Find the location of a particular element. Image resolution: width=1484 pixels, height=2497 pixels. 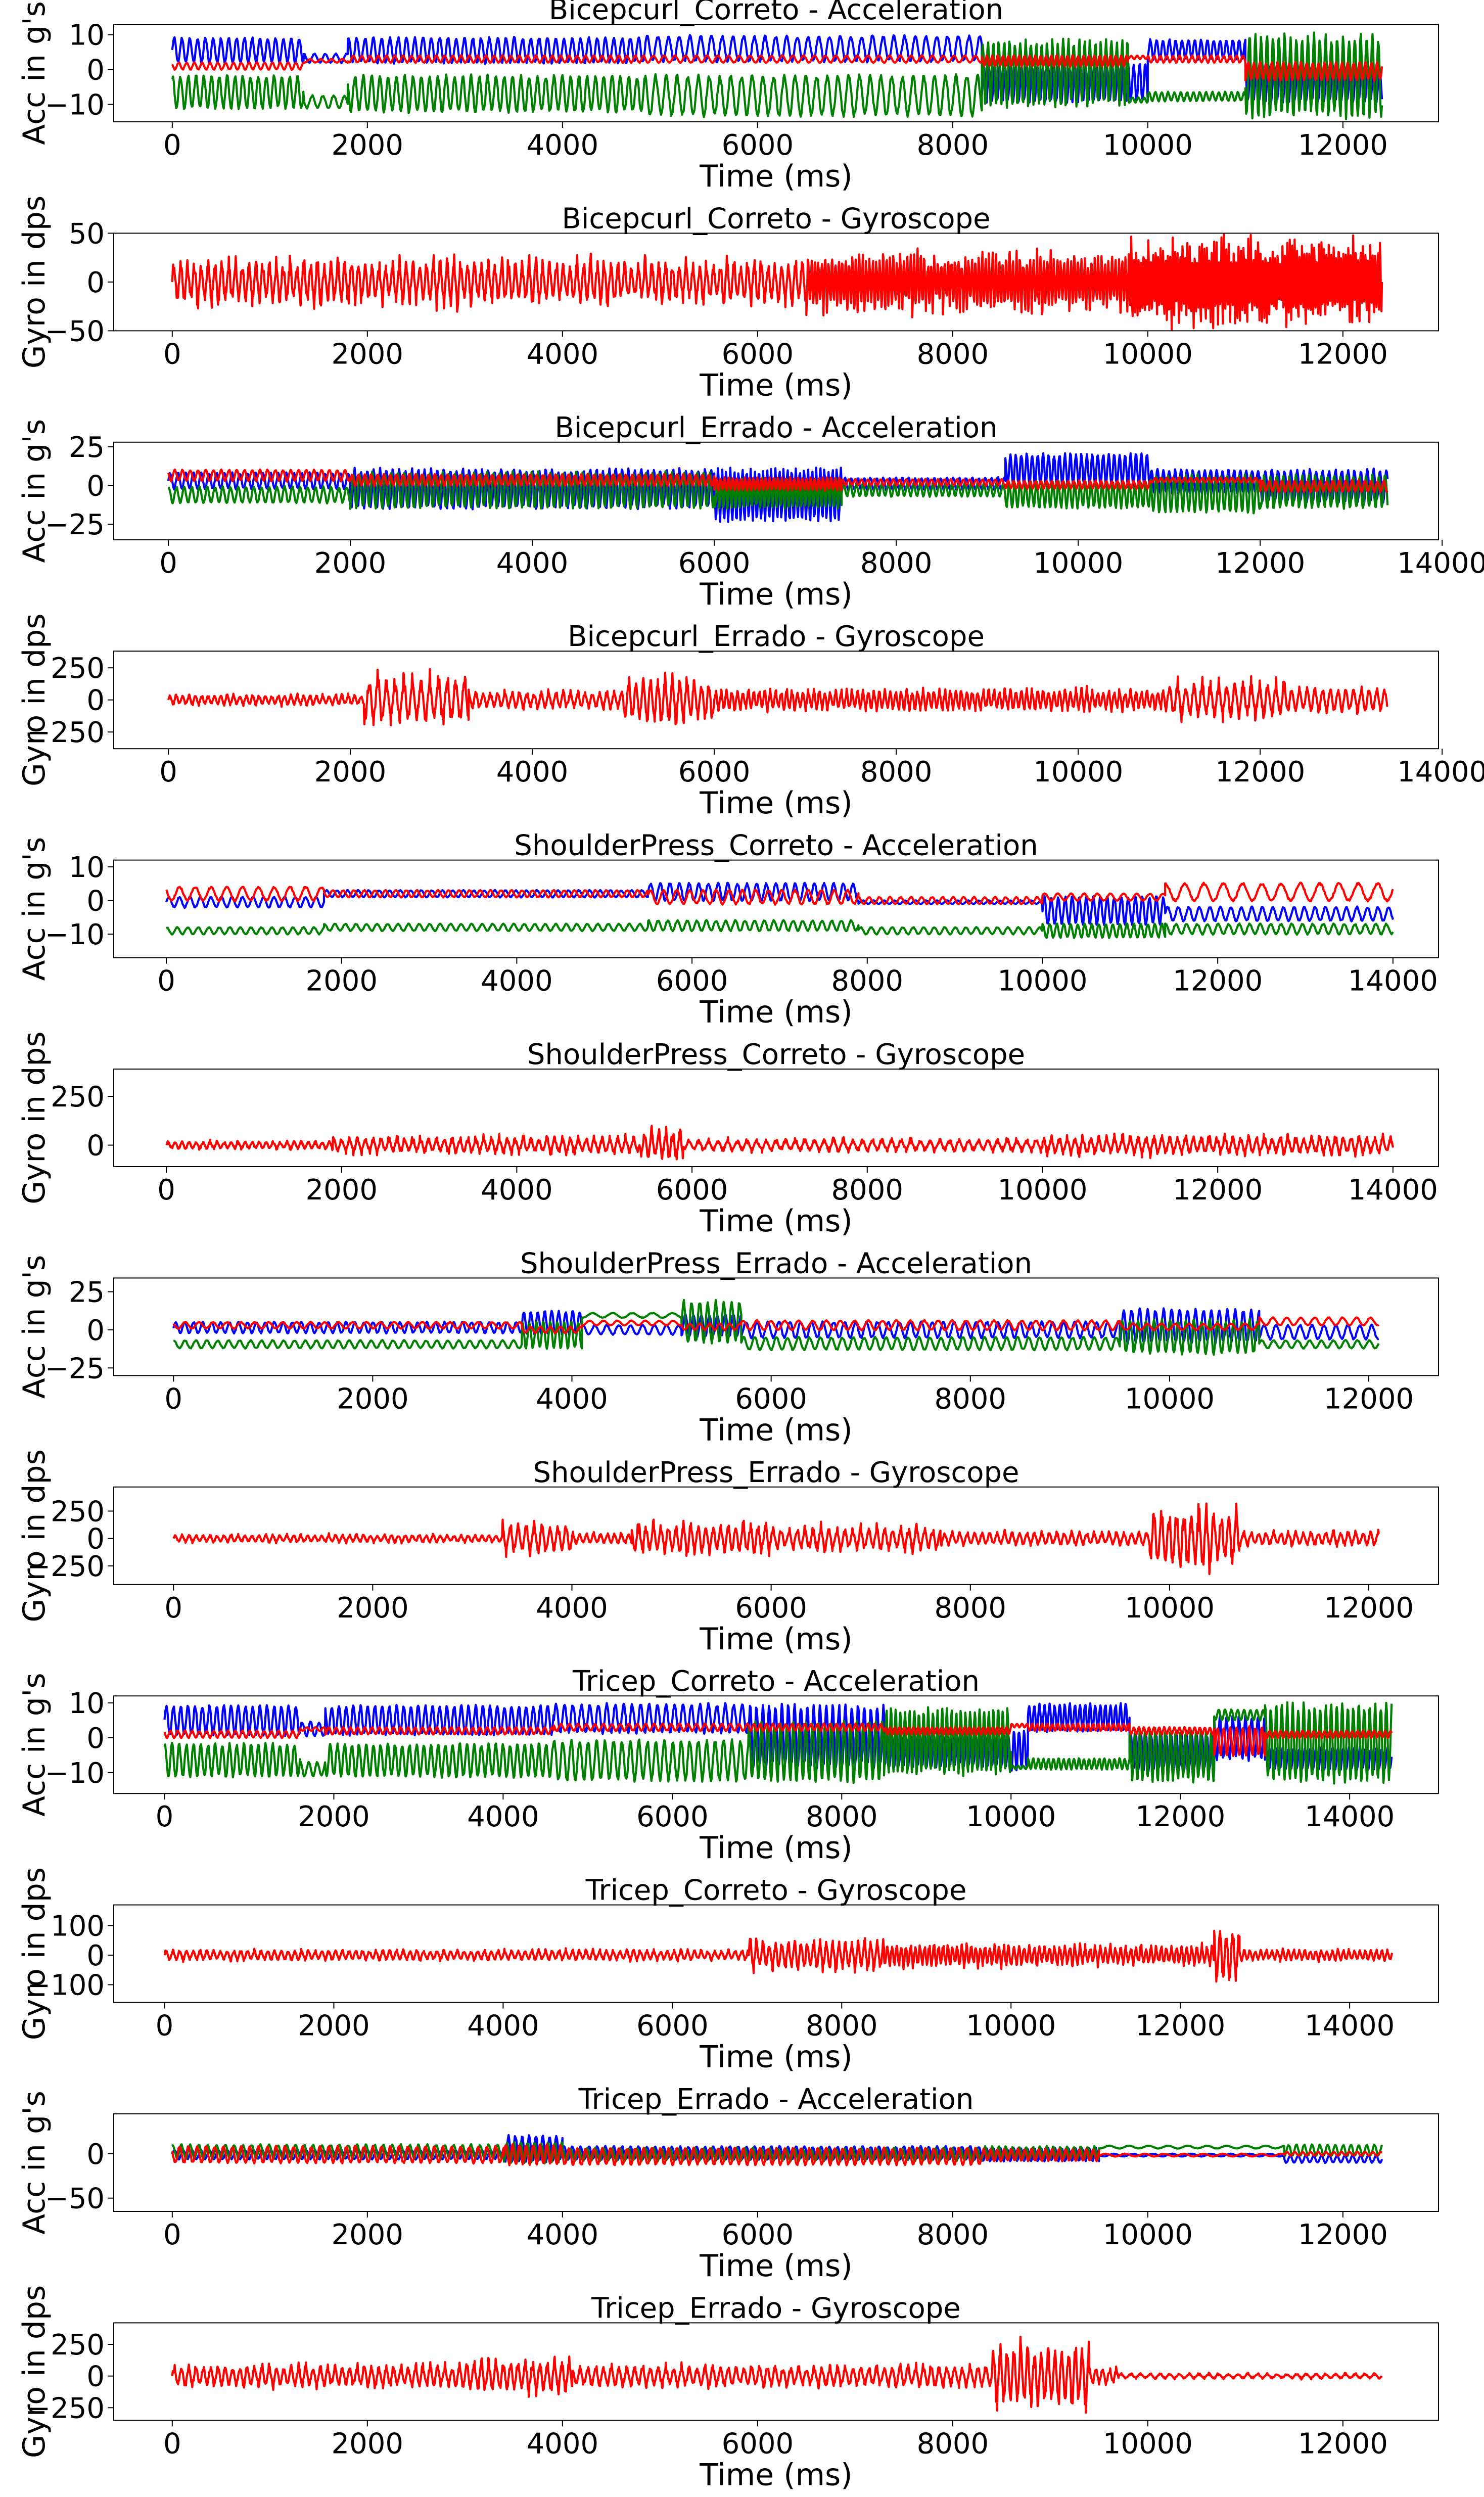

chart-title: Bicepcurl_Correto - Acceleration is located at coordinates (776, 13).